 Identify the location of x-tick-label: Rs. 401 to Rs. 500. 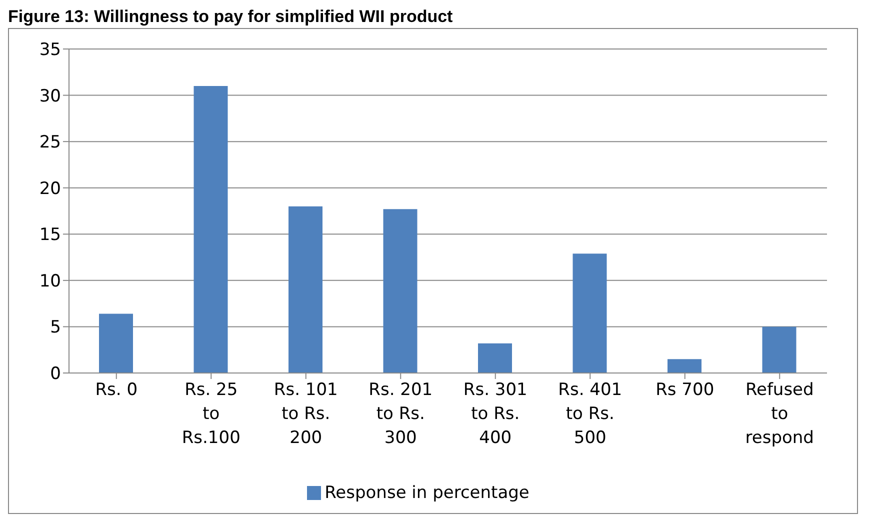
(590, 414).